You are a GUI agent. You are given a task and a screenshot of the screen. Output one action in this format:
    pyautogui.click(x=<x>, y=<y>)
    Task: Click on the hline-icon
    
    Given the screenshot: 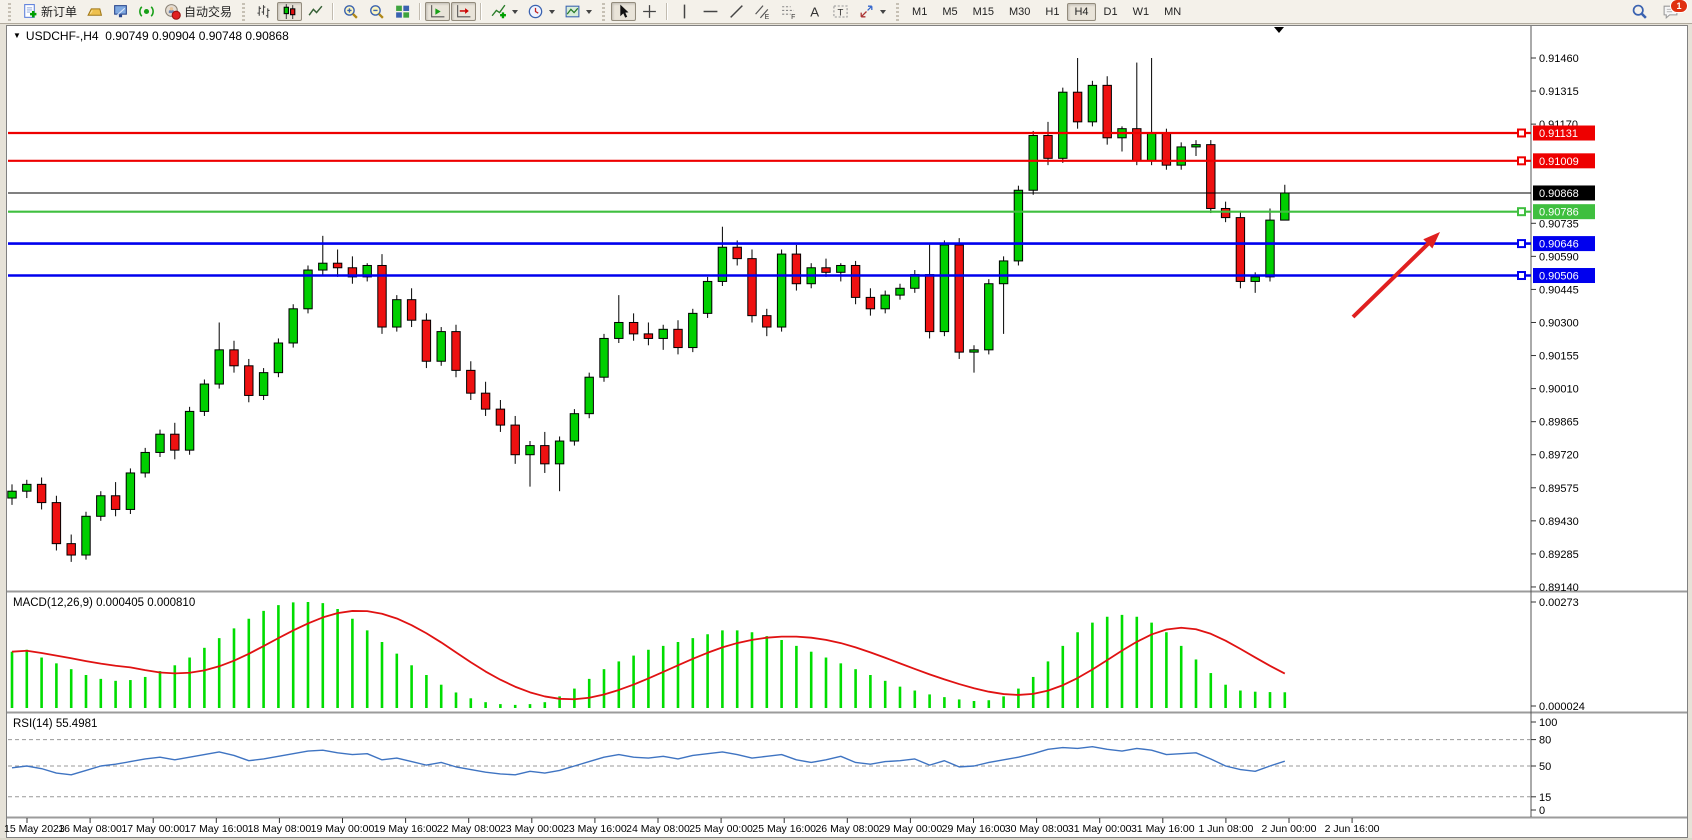 What is the action you would take?
    pyautogui.click(x=710, y=11)
    